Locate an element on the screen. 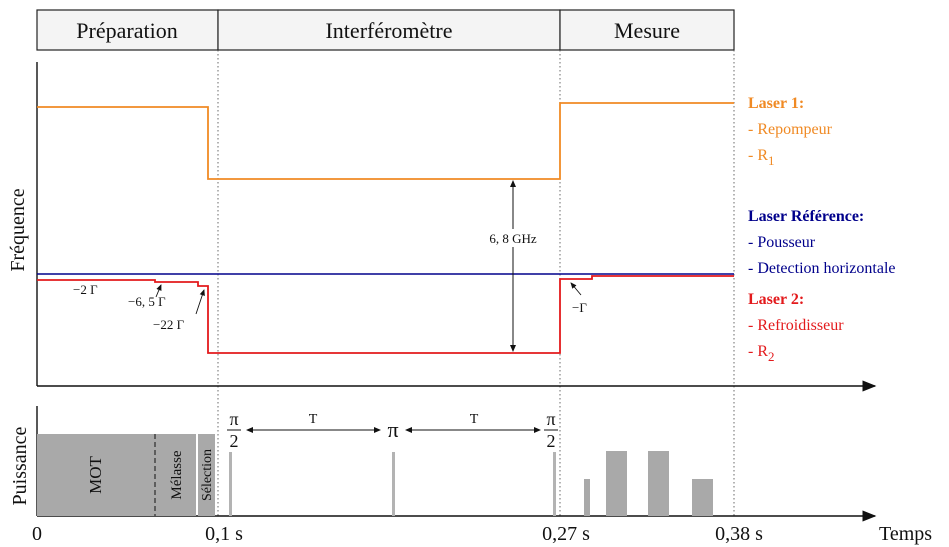 This screenshot has width=949, height=547. phase-box-interferometre is located at coordinates (389, 30).